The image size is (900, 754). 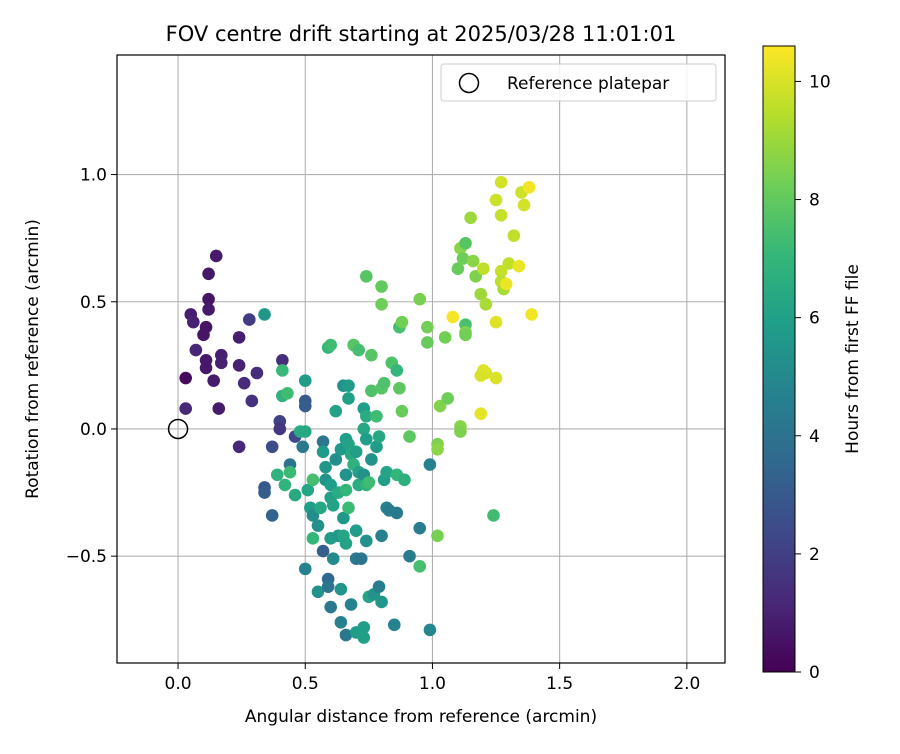 I want to click on colorbar-tick-label: 10, so click(x=820, y=82).